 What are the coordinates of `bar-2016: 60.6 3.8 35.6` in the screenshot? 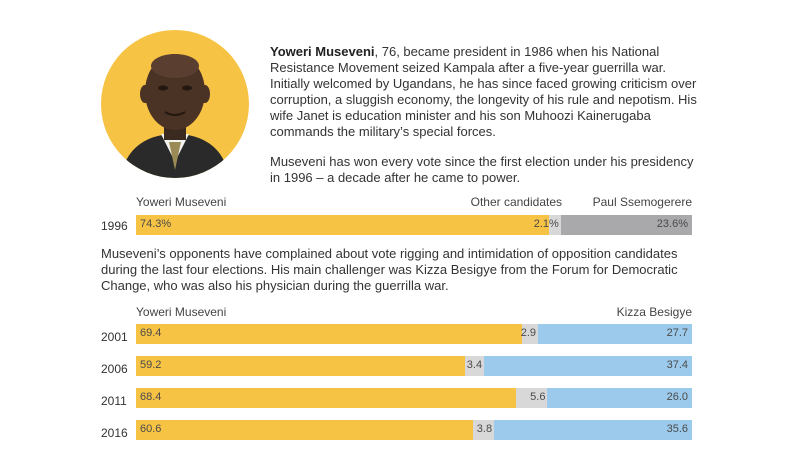 It's located at (414, 430).